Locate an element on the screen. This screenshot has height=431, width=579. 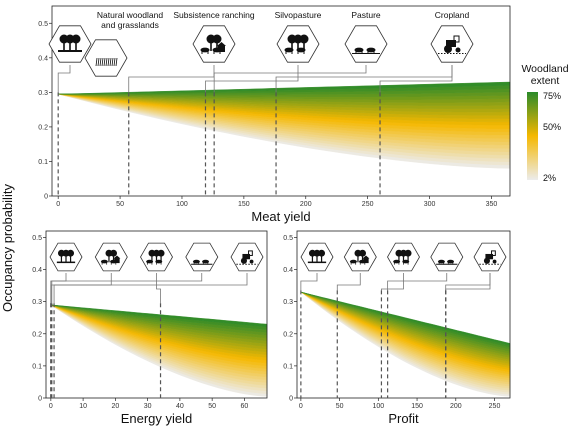
x-tick-label: 40 is located at coordinates (180, 406).